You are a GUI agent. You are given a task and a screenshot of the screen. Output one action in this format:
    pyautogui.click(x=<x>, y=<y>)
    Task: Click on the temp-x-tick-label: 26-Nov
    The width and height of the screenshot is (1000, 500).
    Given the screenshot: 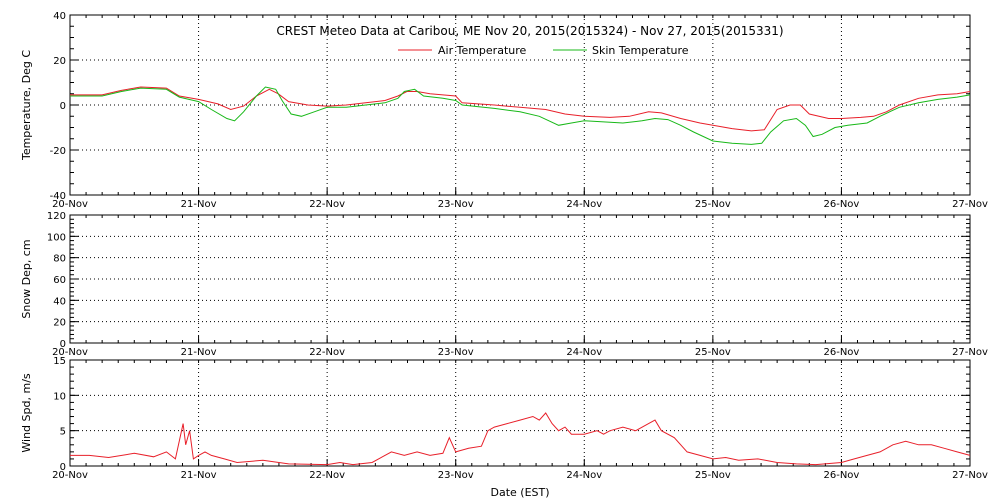 What is the action you would take?
    pyautogui.click(x=841, y=204)
    